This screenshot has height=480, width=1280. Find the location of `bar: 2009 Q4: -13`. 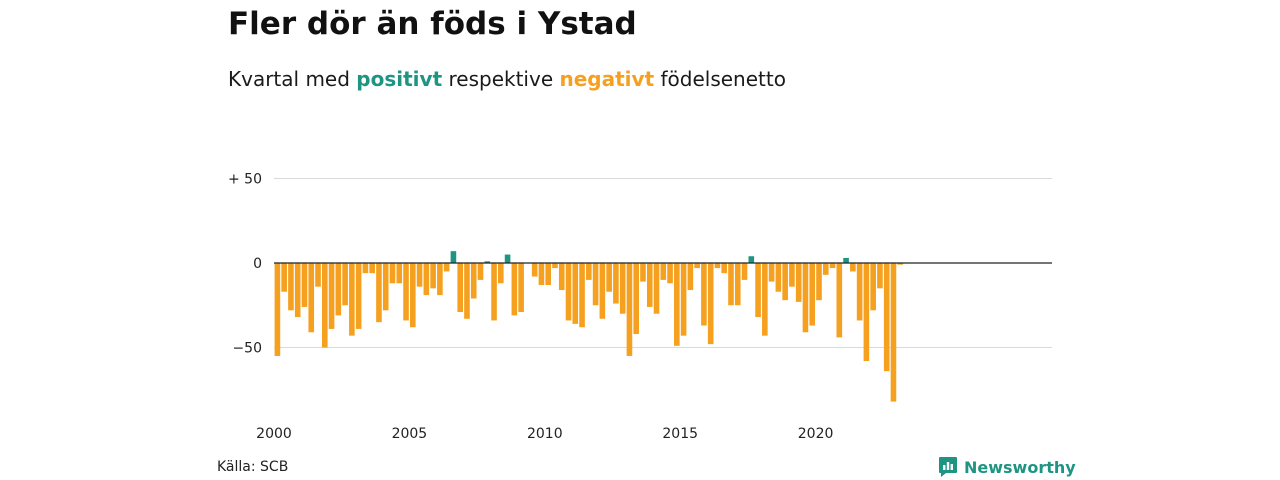

bar: 2009 Q4: -13 is located at coordinates (541, 274).